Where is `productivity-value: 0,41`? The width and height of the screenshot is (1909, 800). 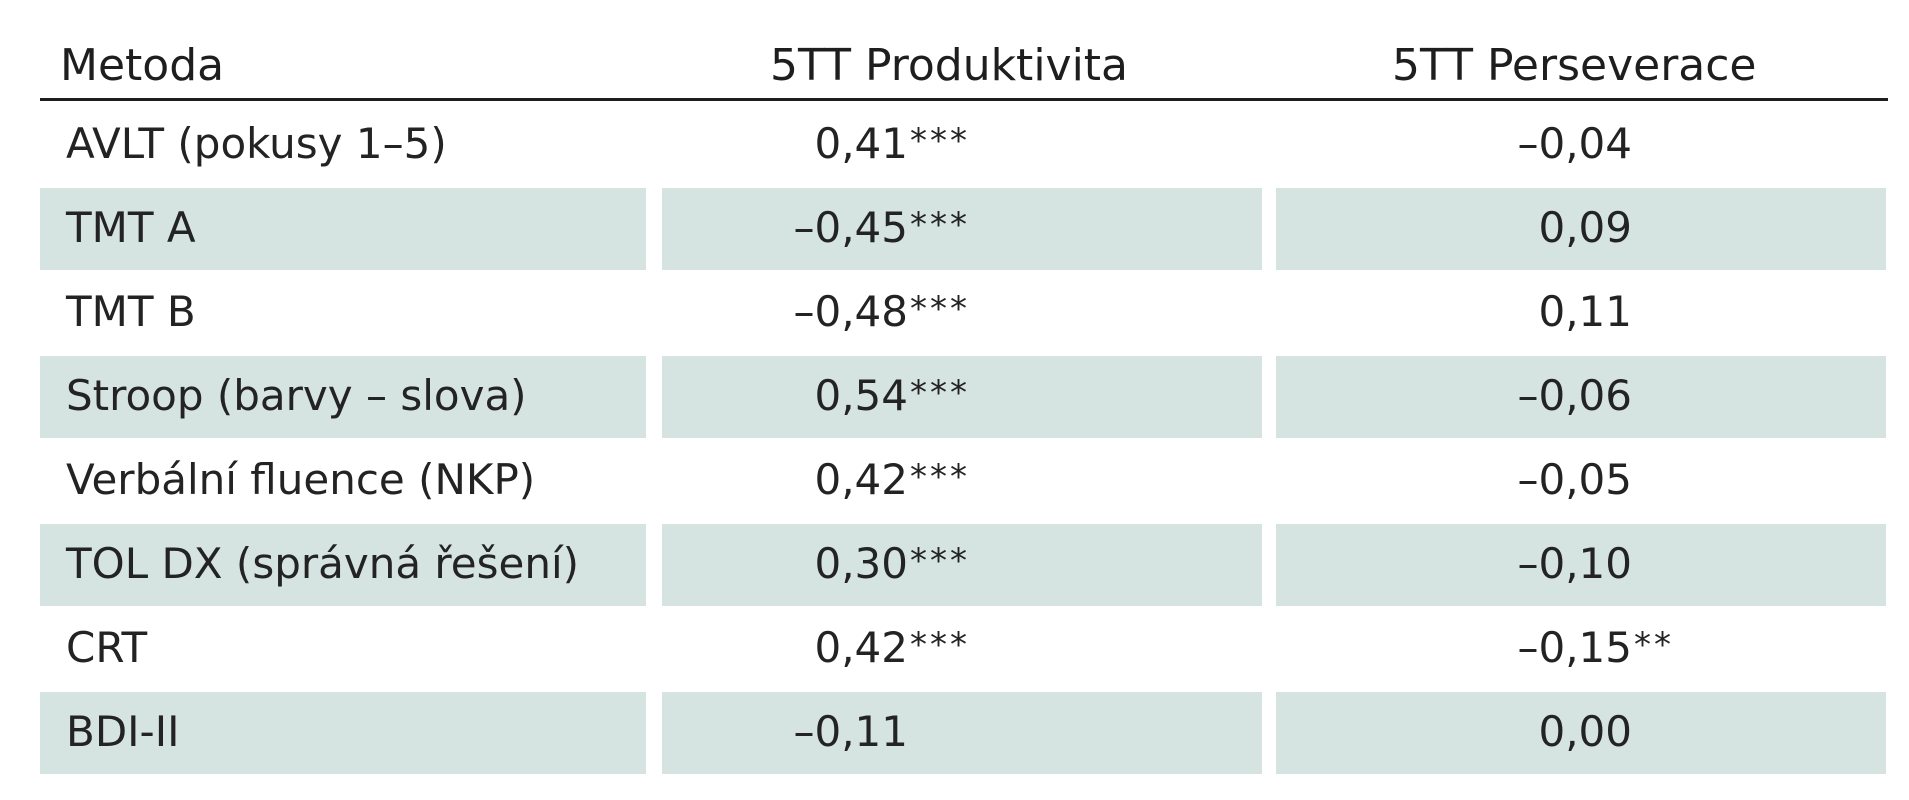
productivity-value: 0,41 is located at coordinates (861, 143).